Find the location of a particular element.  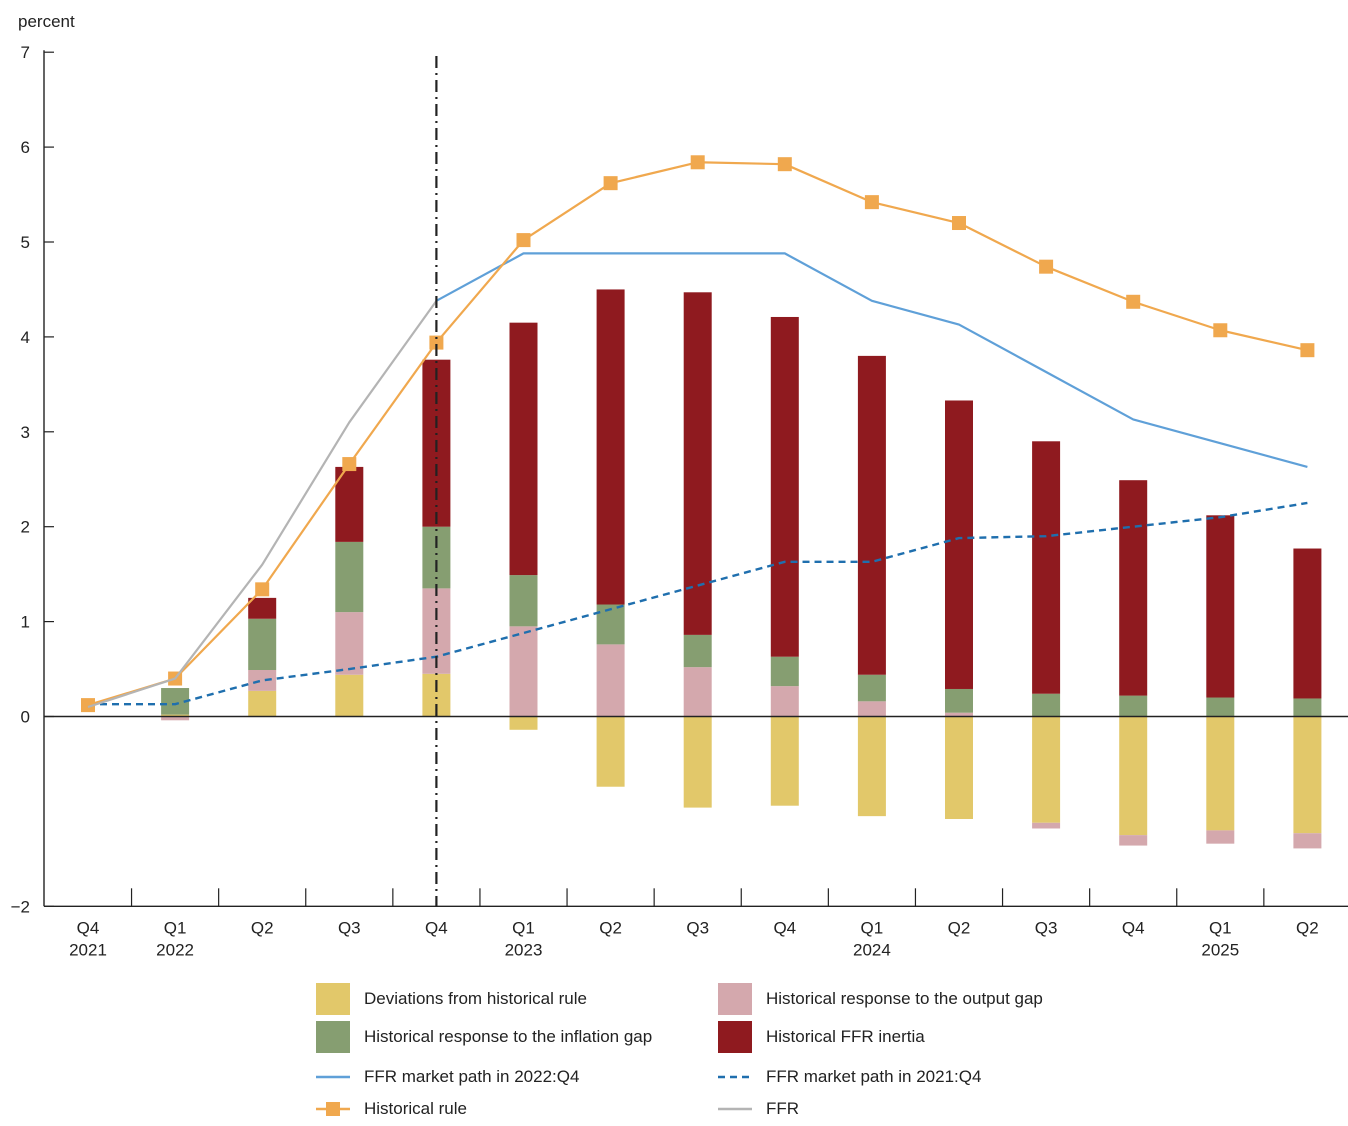

y-tick-label: 2 is located at coordinates (25, 527).